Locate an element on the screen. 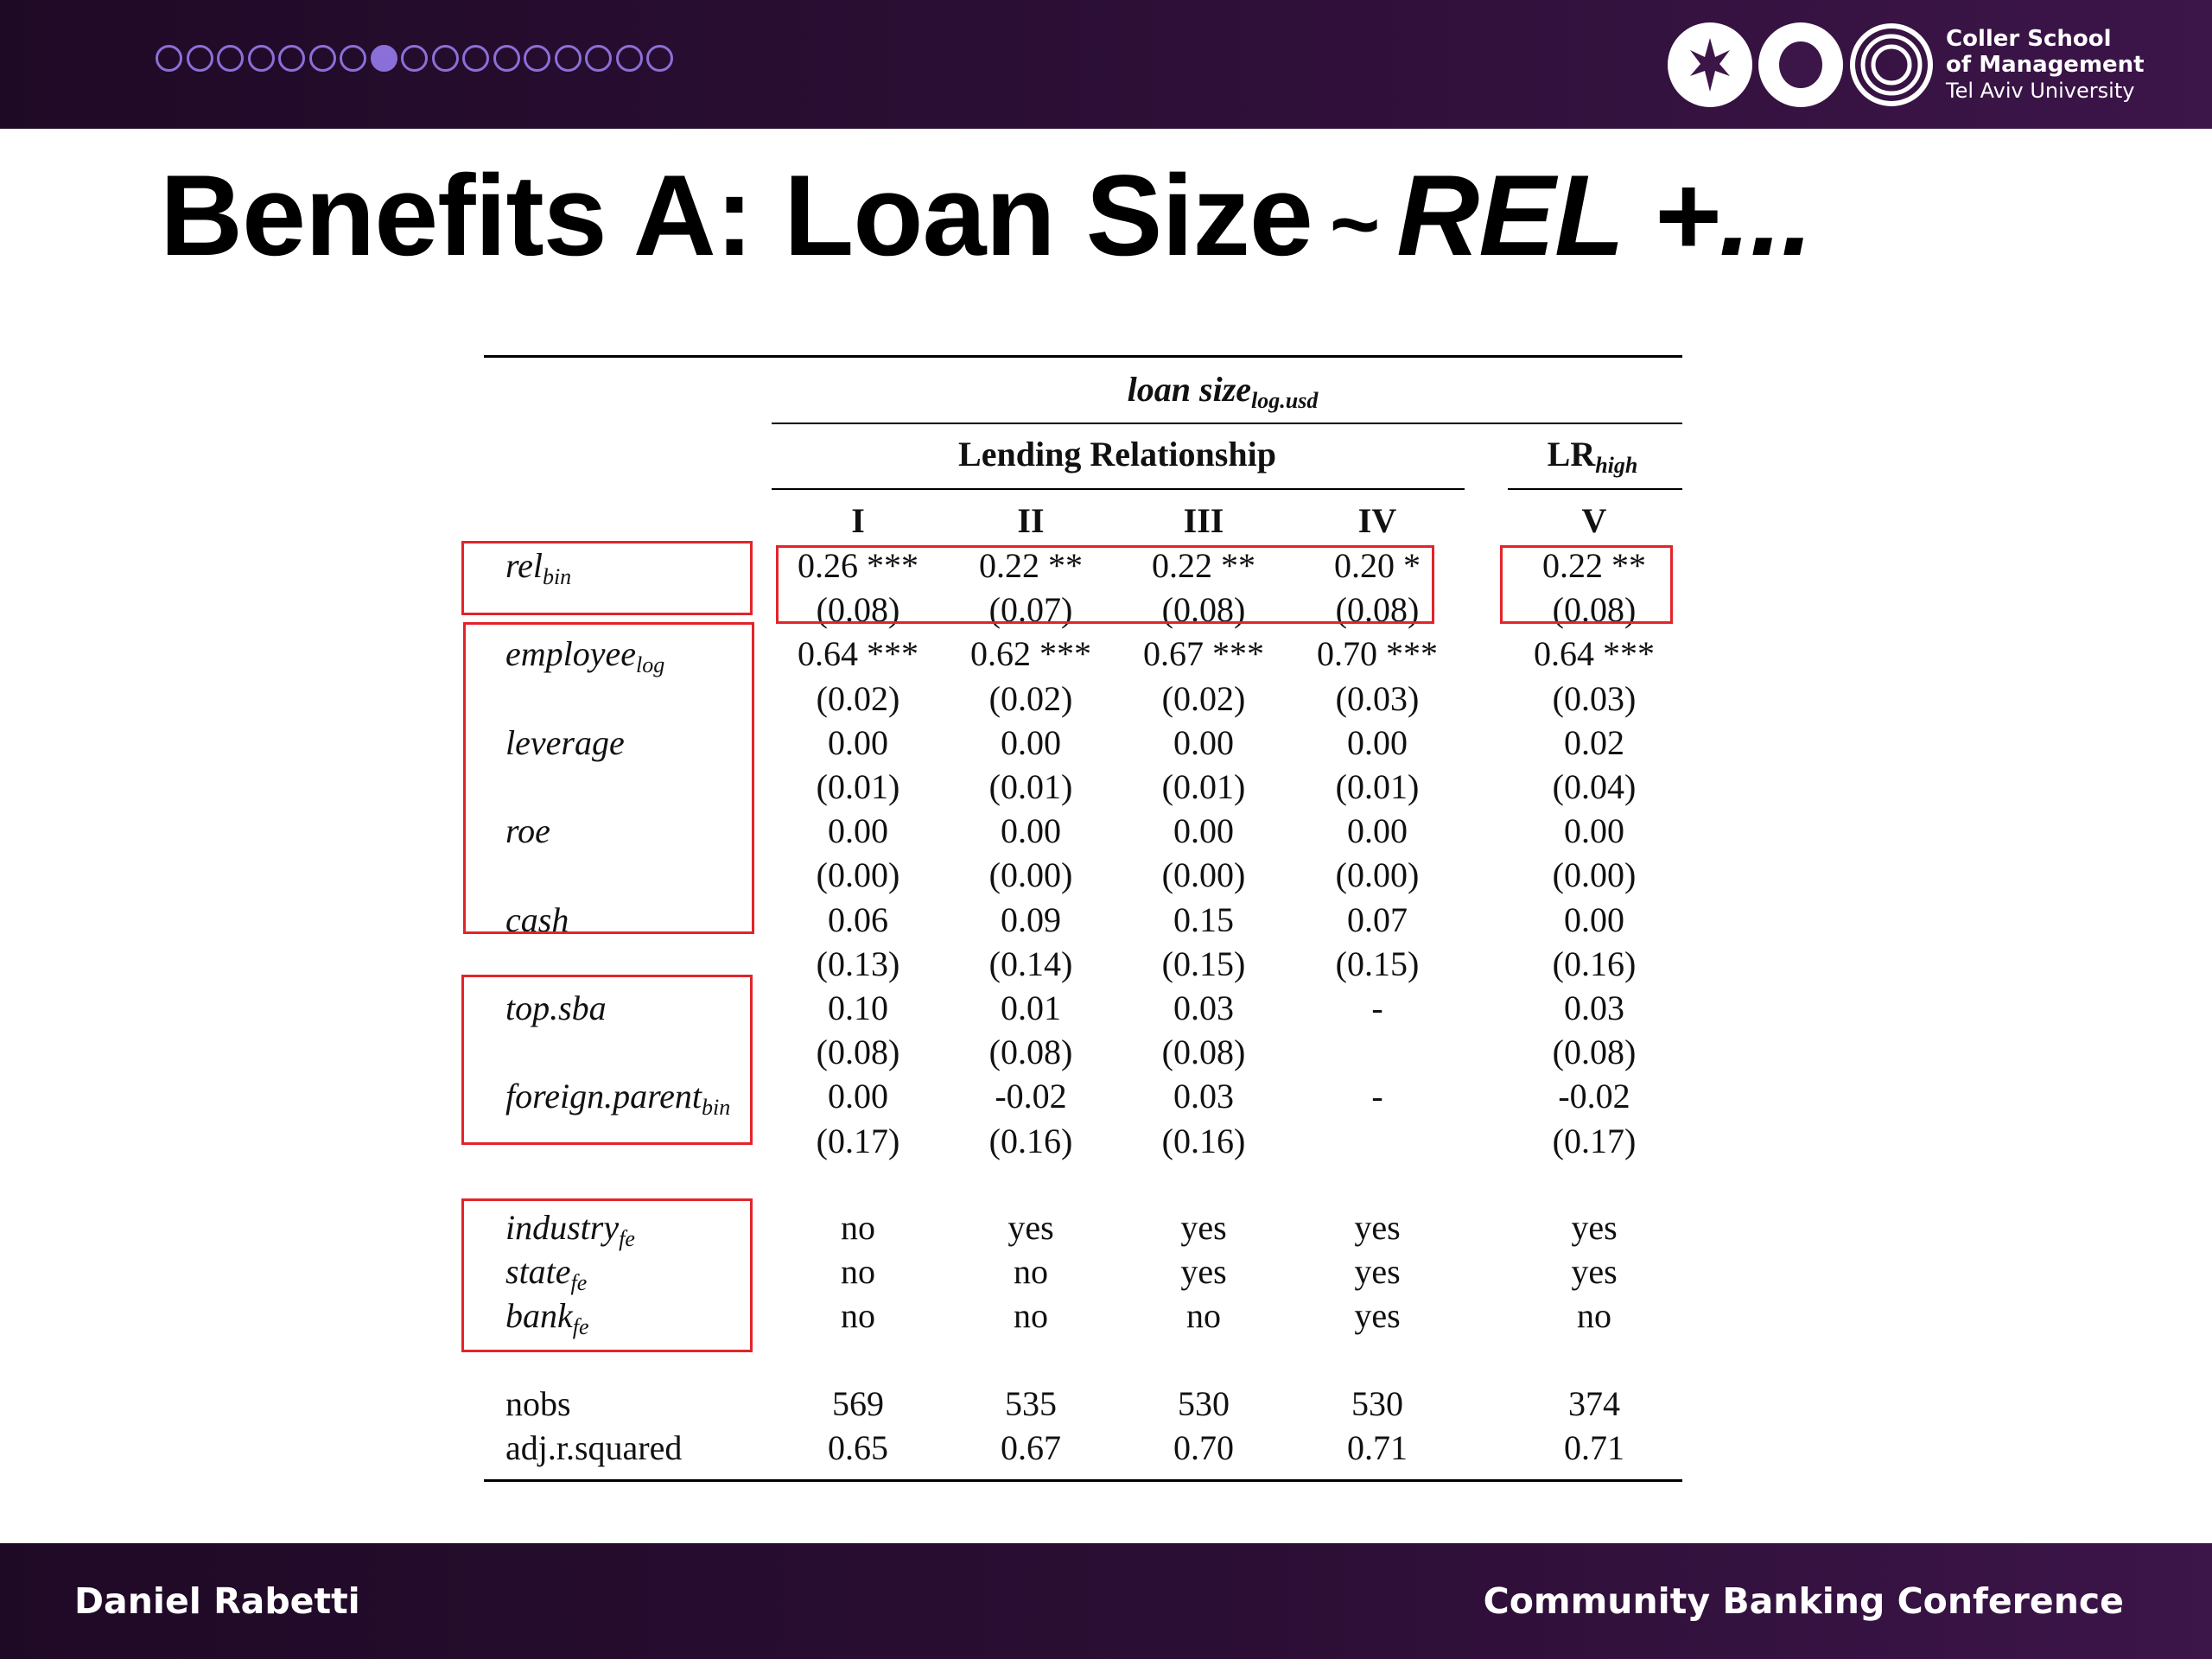  highlight-box-sba-parent is located at coordinates (607, 1060).